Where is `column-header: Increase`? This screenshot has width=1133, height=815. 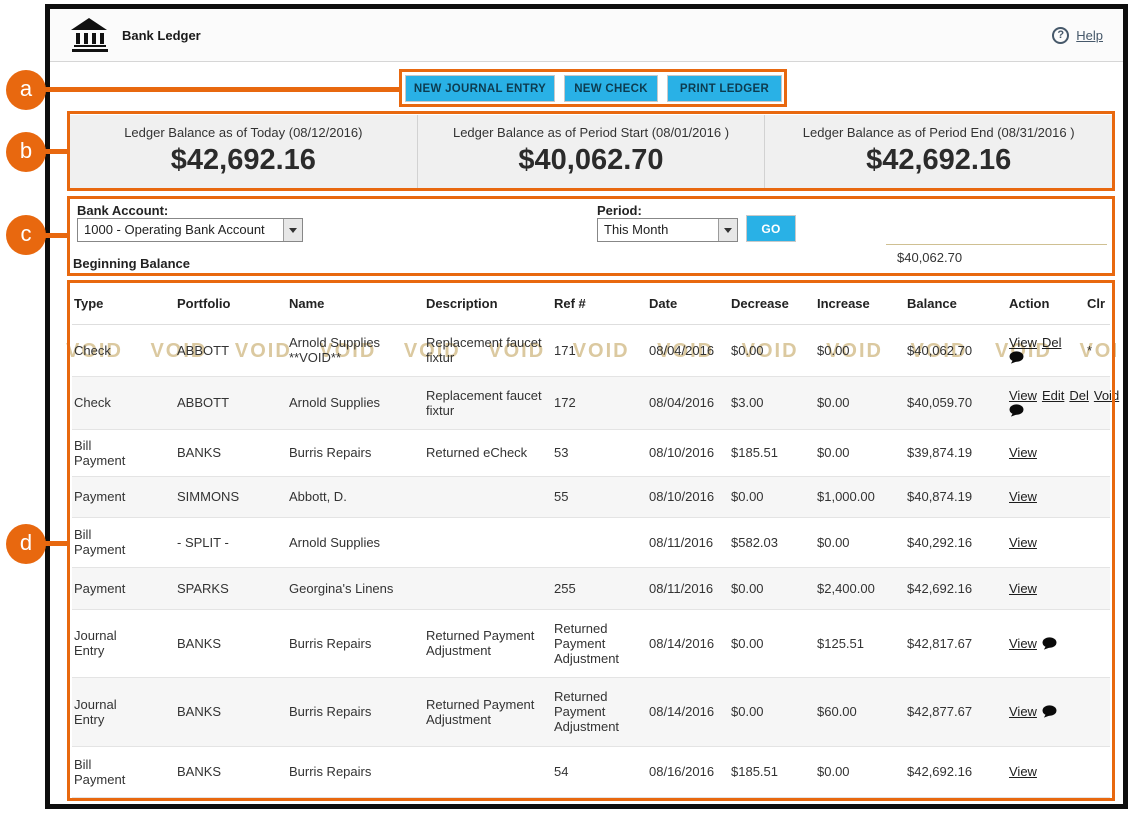 column-header: Increase is located at coordinates (860, 304).